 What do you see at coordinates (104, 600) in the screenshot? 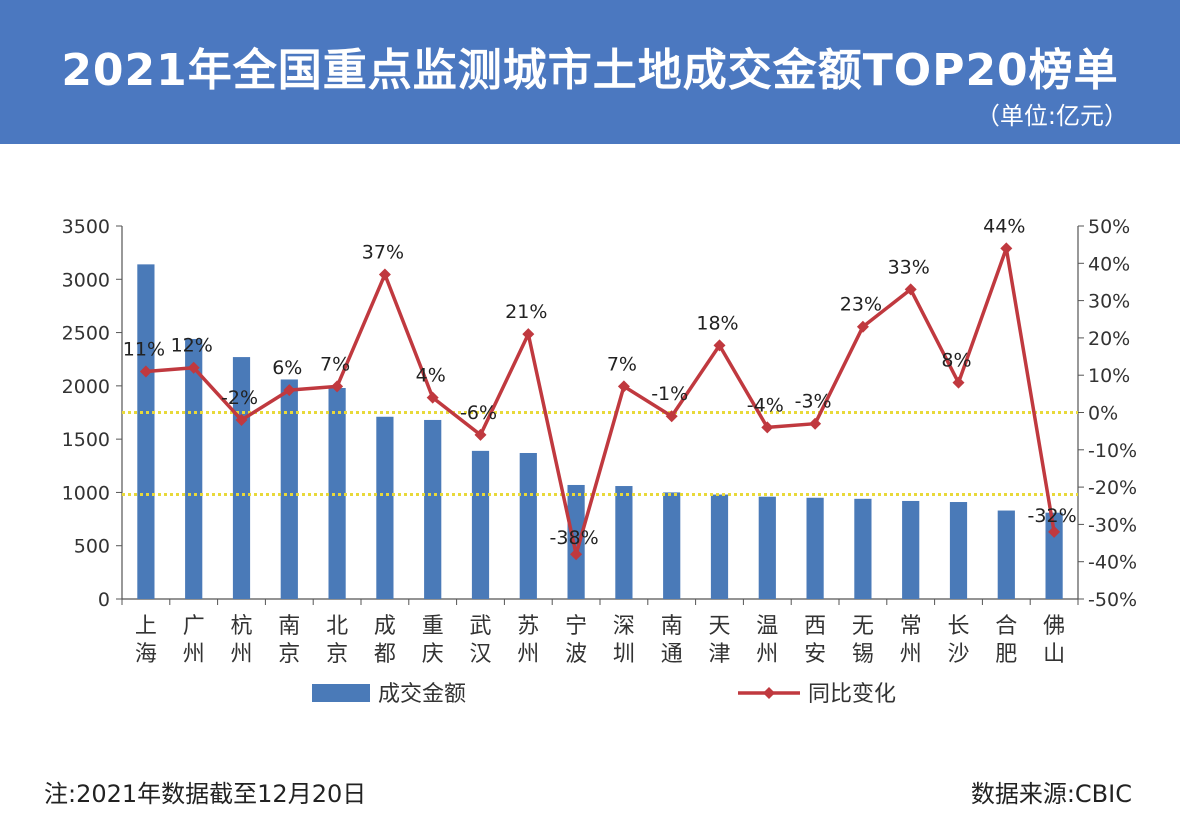
I see `left-tick-label: 0` at bounding box center [104, 600].